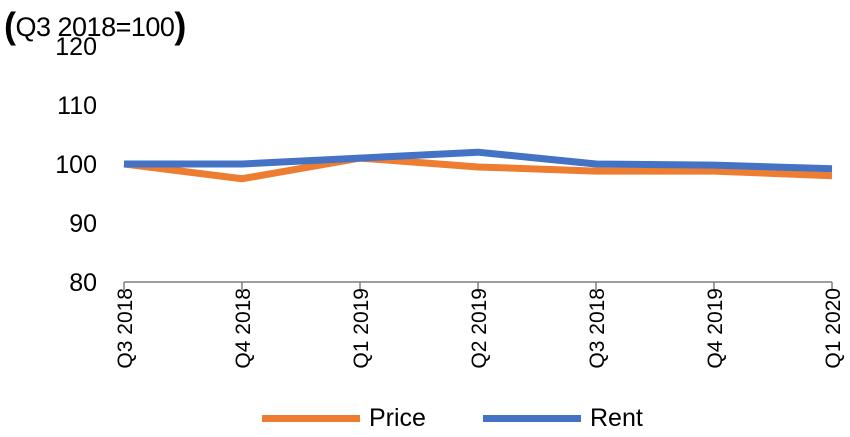 This screenshot has width=850, height=437. I want to click on unit-label-close-paren: ), so click(180, 25).